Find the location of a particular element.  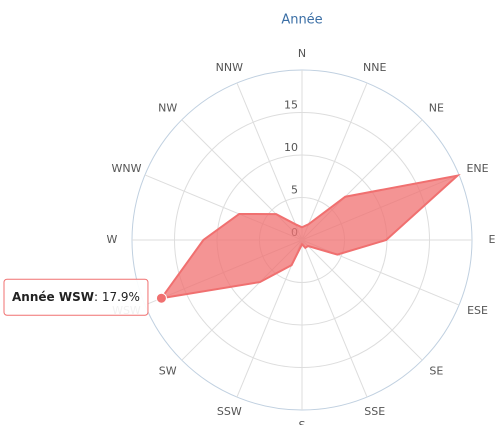

category-label: SE is located at coordinates (436, 371).